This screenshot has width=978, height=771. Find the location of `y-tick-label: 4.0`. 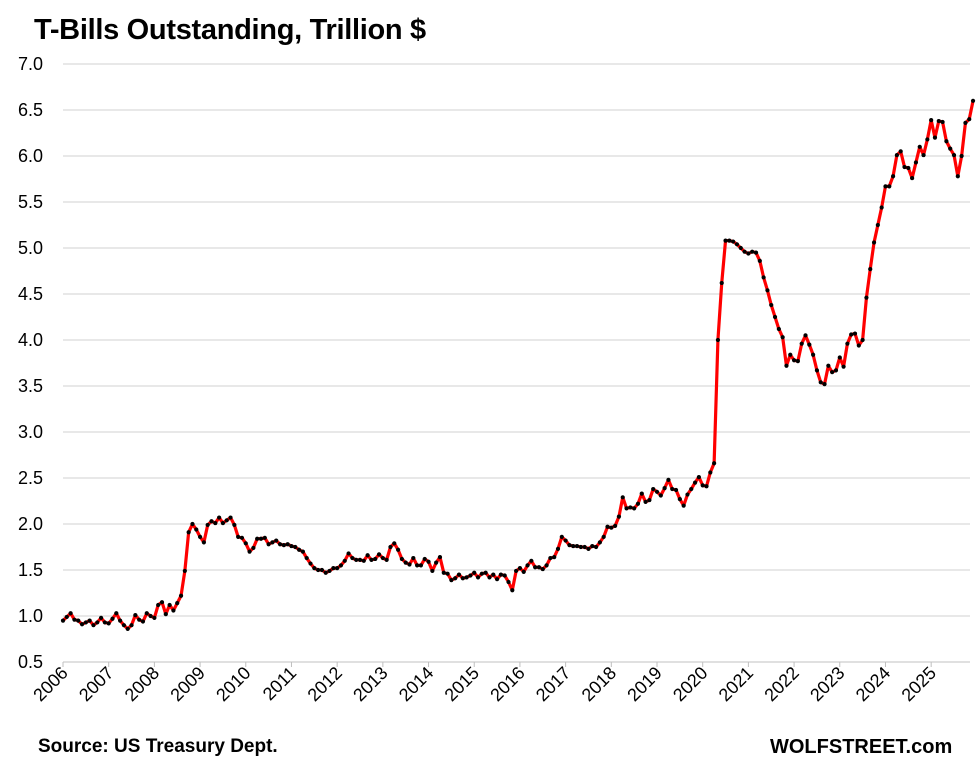

y-tick-label: 4.0 is located at coordinates (30, 340).